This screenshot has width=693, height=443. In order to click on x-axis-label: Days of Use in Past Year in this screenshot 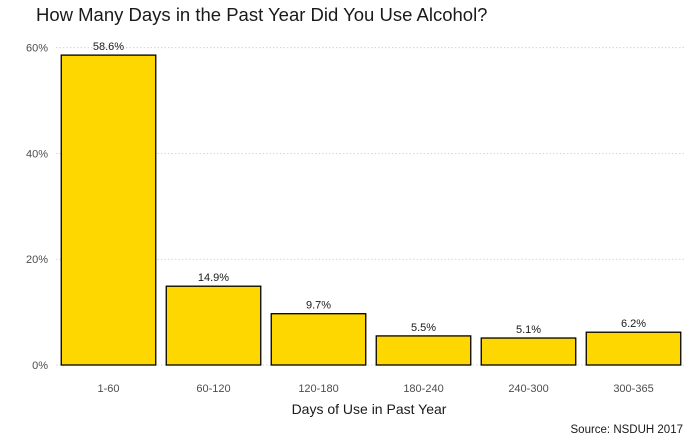, I will do `click(369, 409)`.